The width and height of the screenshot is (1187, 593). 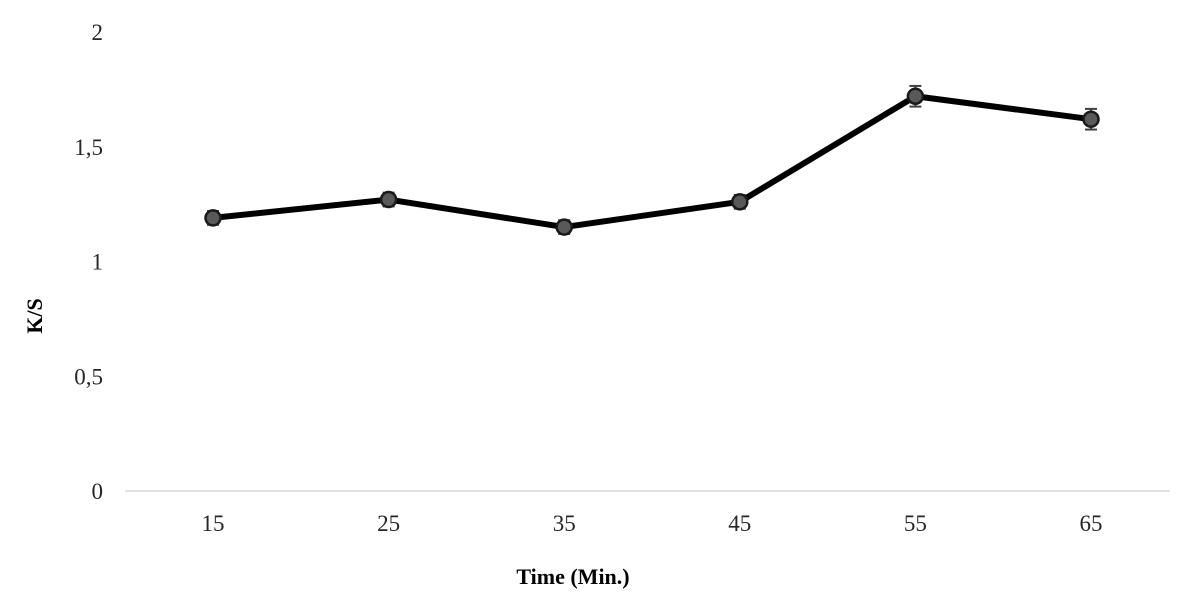 I want to click on x-tick-label: 55, so click(x=915, y=523).